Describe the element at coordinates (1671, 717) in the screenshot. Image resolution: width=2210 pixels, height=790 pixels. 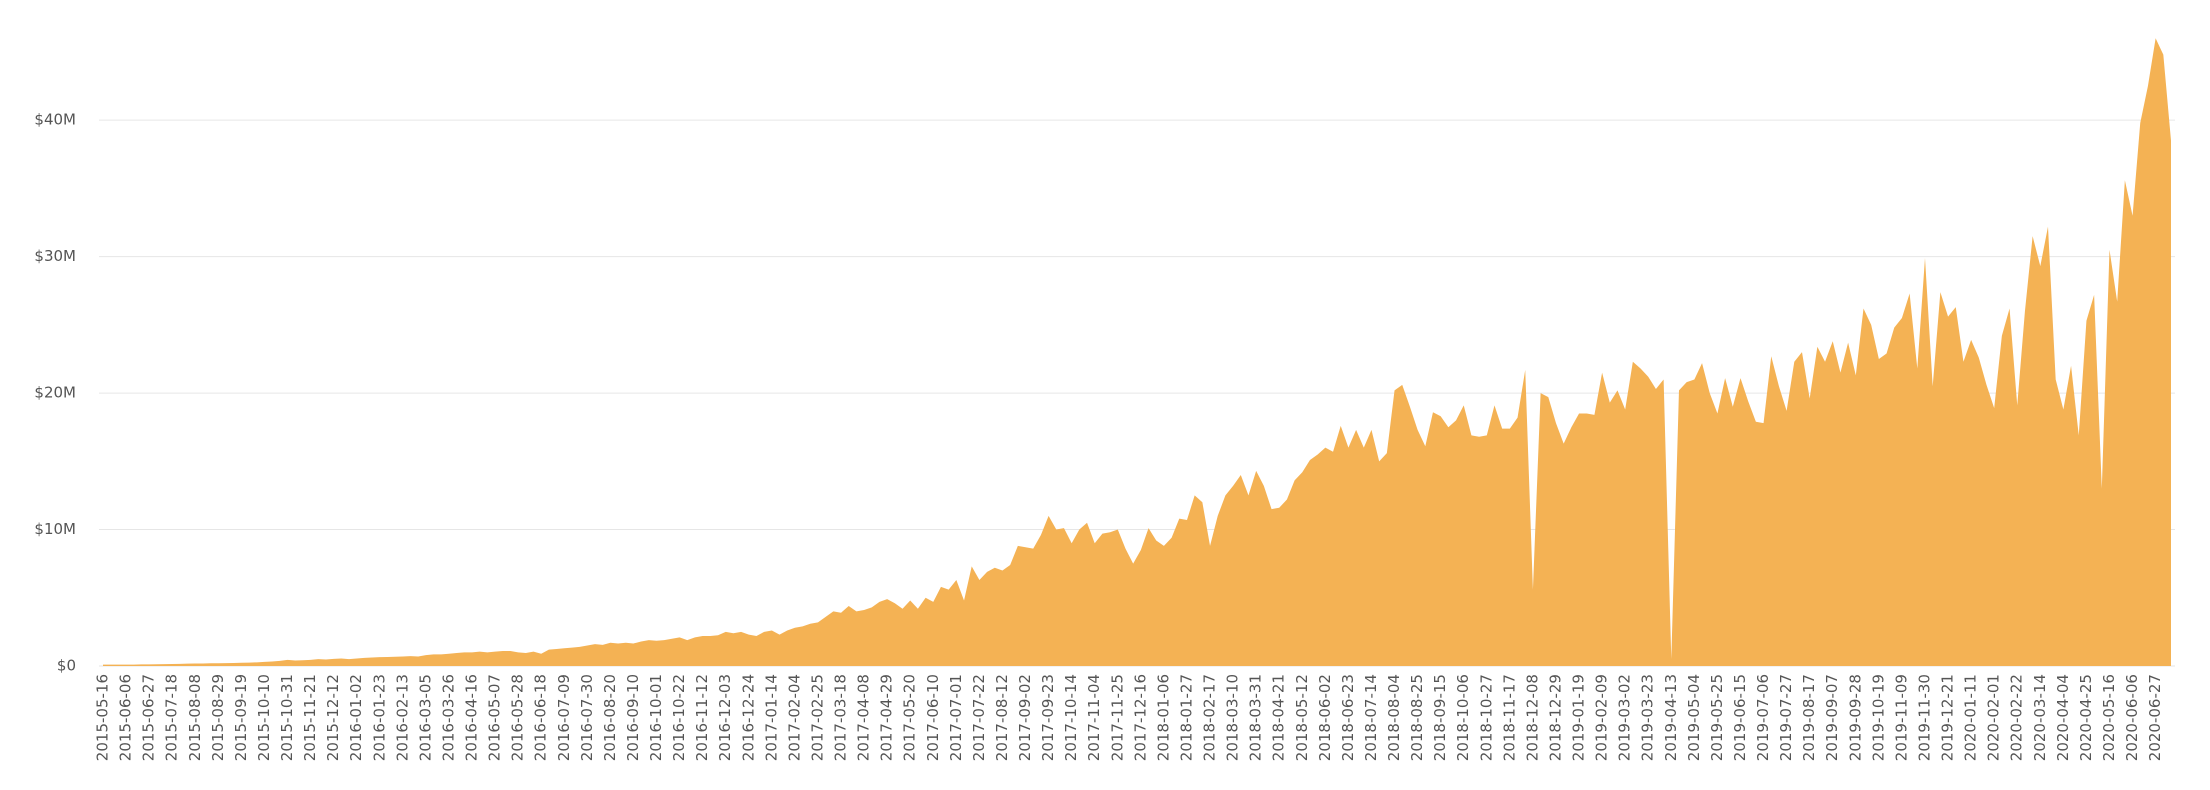
I see `x-tick-label: 2019-04-13` at that location.